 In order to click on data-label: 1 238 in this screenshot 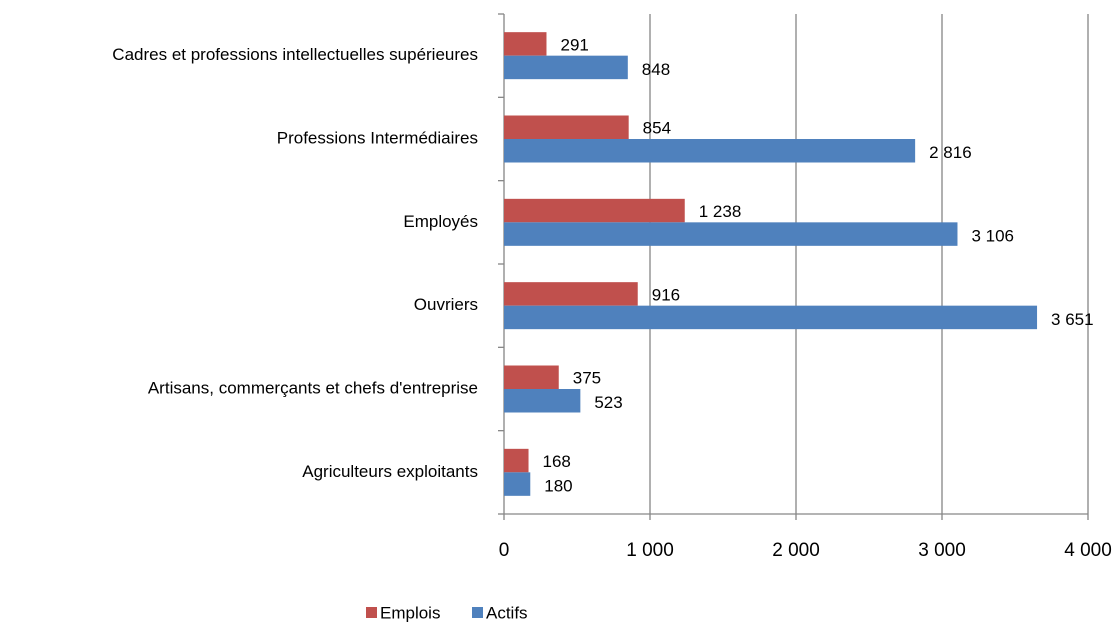, I will do `click(720, 211)`.